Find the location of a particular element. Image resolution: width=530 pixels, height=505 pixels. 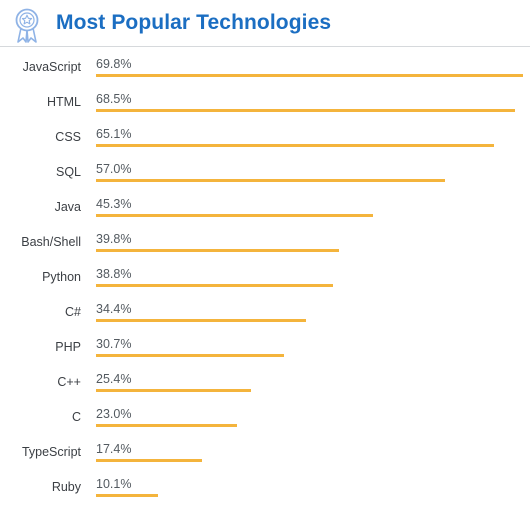

category-label: SQL is located at coordinates (68, 172).